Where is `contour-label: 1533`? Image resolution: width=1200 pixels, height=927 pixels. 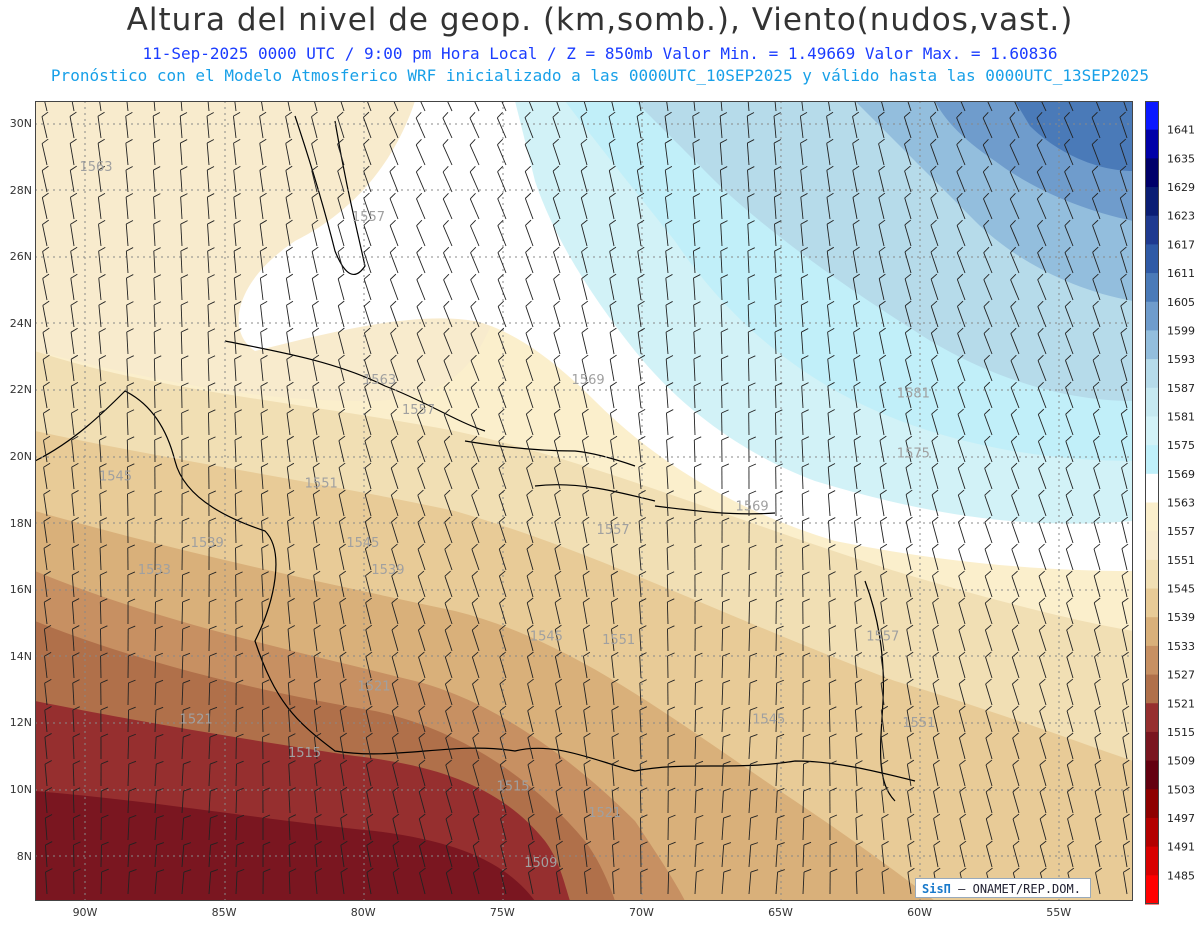
contour-label: 1533 is located at coordinates (154, 570).